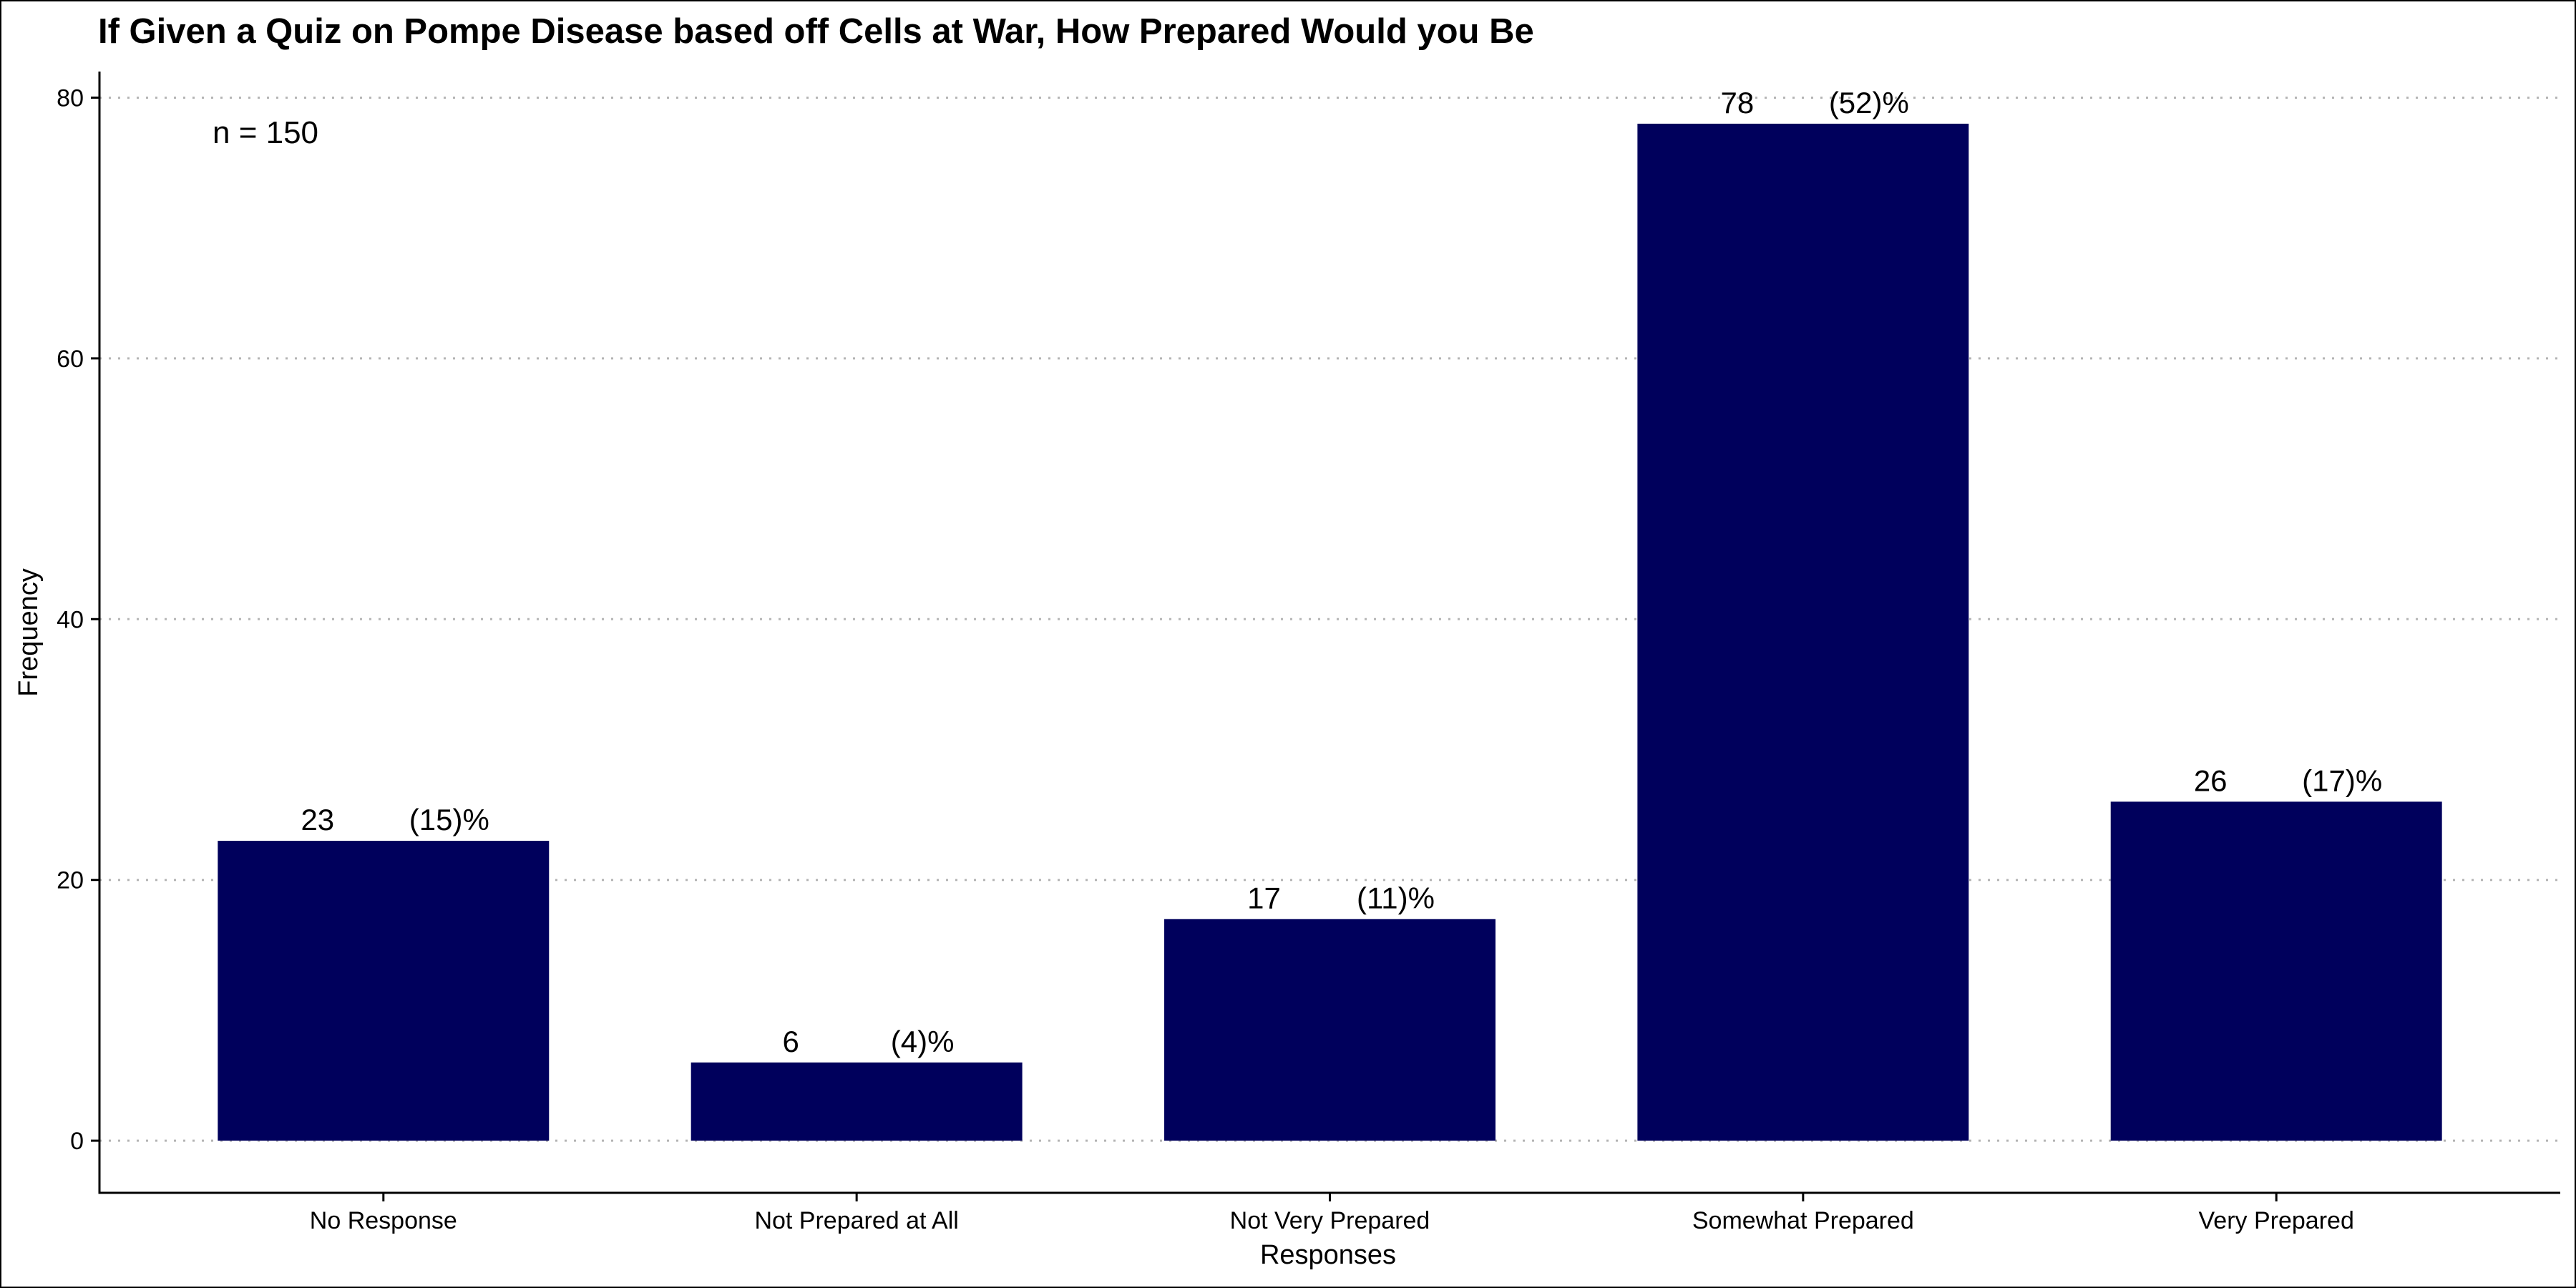  Describe the element at coordinates (2276, 971) in the screenshot. I see `bar-very-prepared` at that location.